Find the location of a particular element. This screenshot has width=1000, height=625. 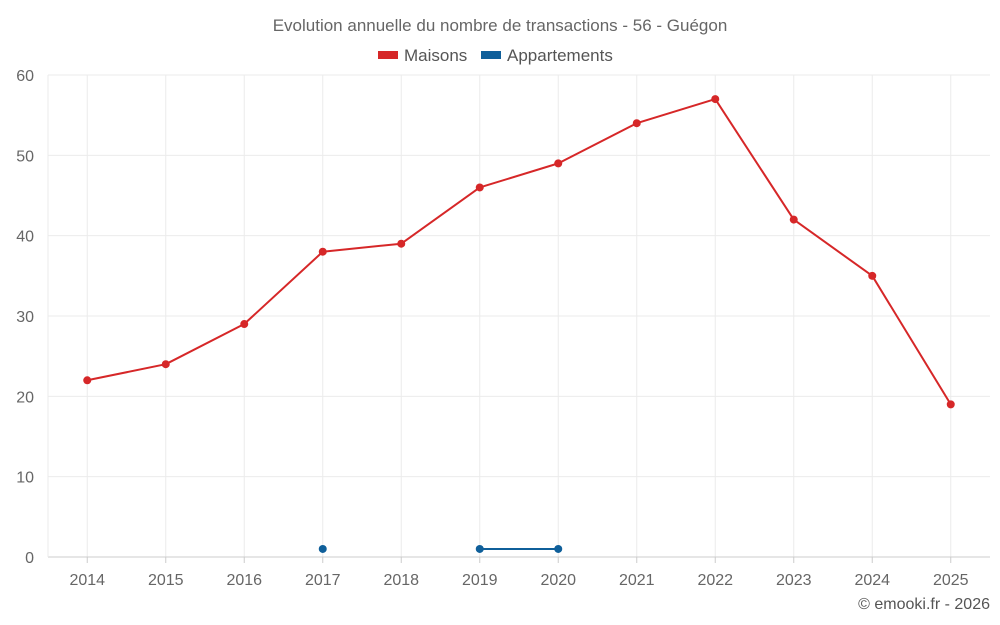

y-tick-label: 50 is located at coordinates (25, 156).